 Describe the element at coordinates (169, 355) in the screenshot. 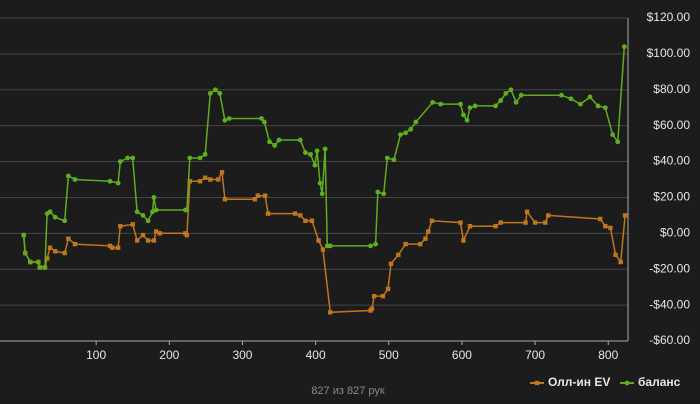

I see `x-tick-label: 200` at that location.